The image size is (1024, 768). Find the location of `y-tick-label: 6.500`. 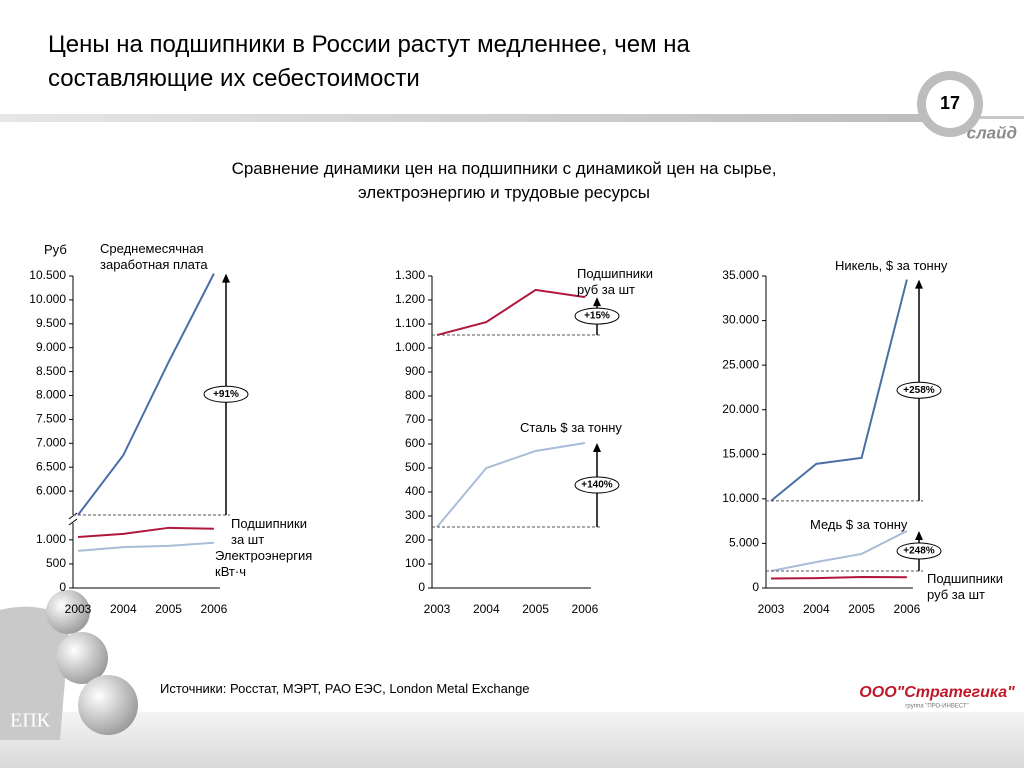

y-tick-label: 6.500 is located at coordinates (51, 466).